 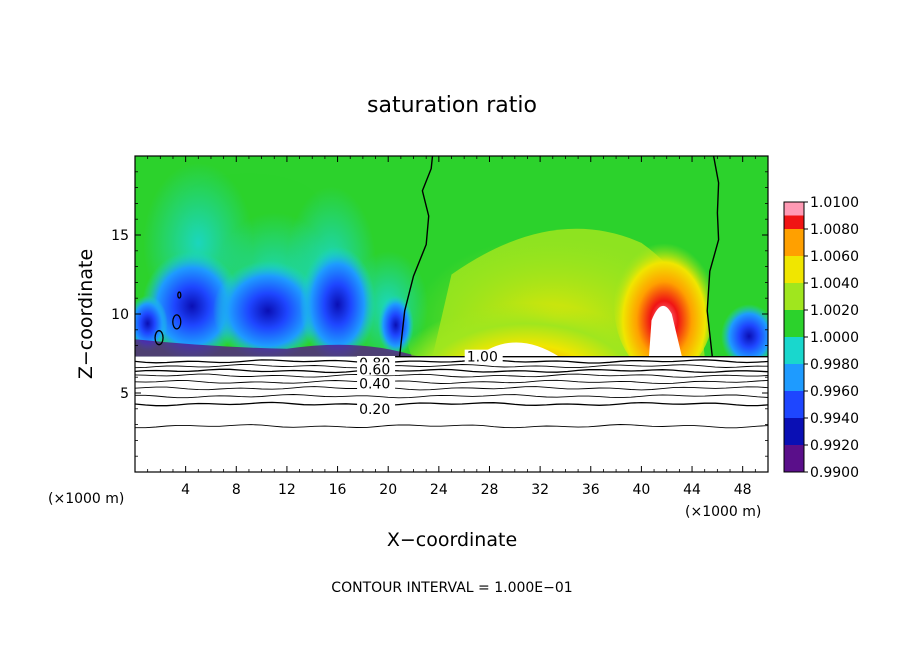 What do you see at coordinates (834, 446) in the screenshot?
I see `colorbar-label: 0.9920` at bounding box center [834, 446].